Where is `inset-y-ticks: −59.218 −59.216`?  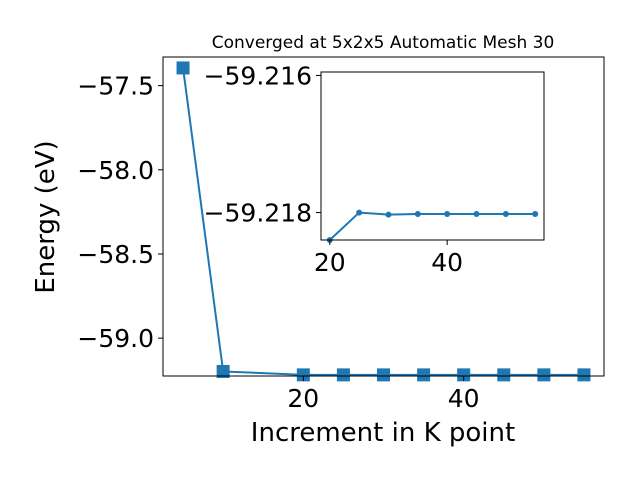 inset-y-ticks: −59.218 −59.216 is located at coordinates (262, 144).